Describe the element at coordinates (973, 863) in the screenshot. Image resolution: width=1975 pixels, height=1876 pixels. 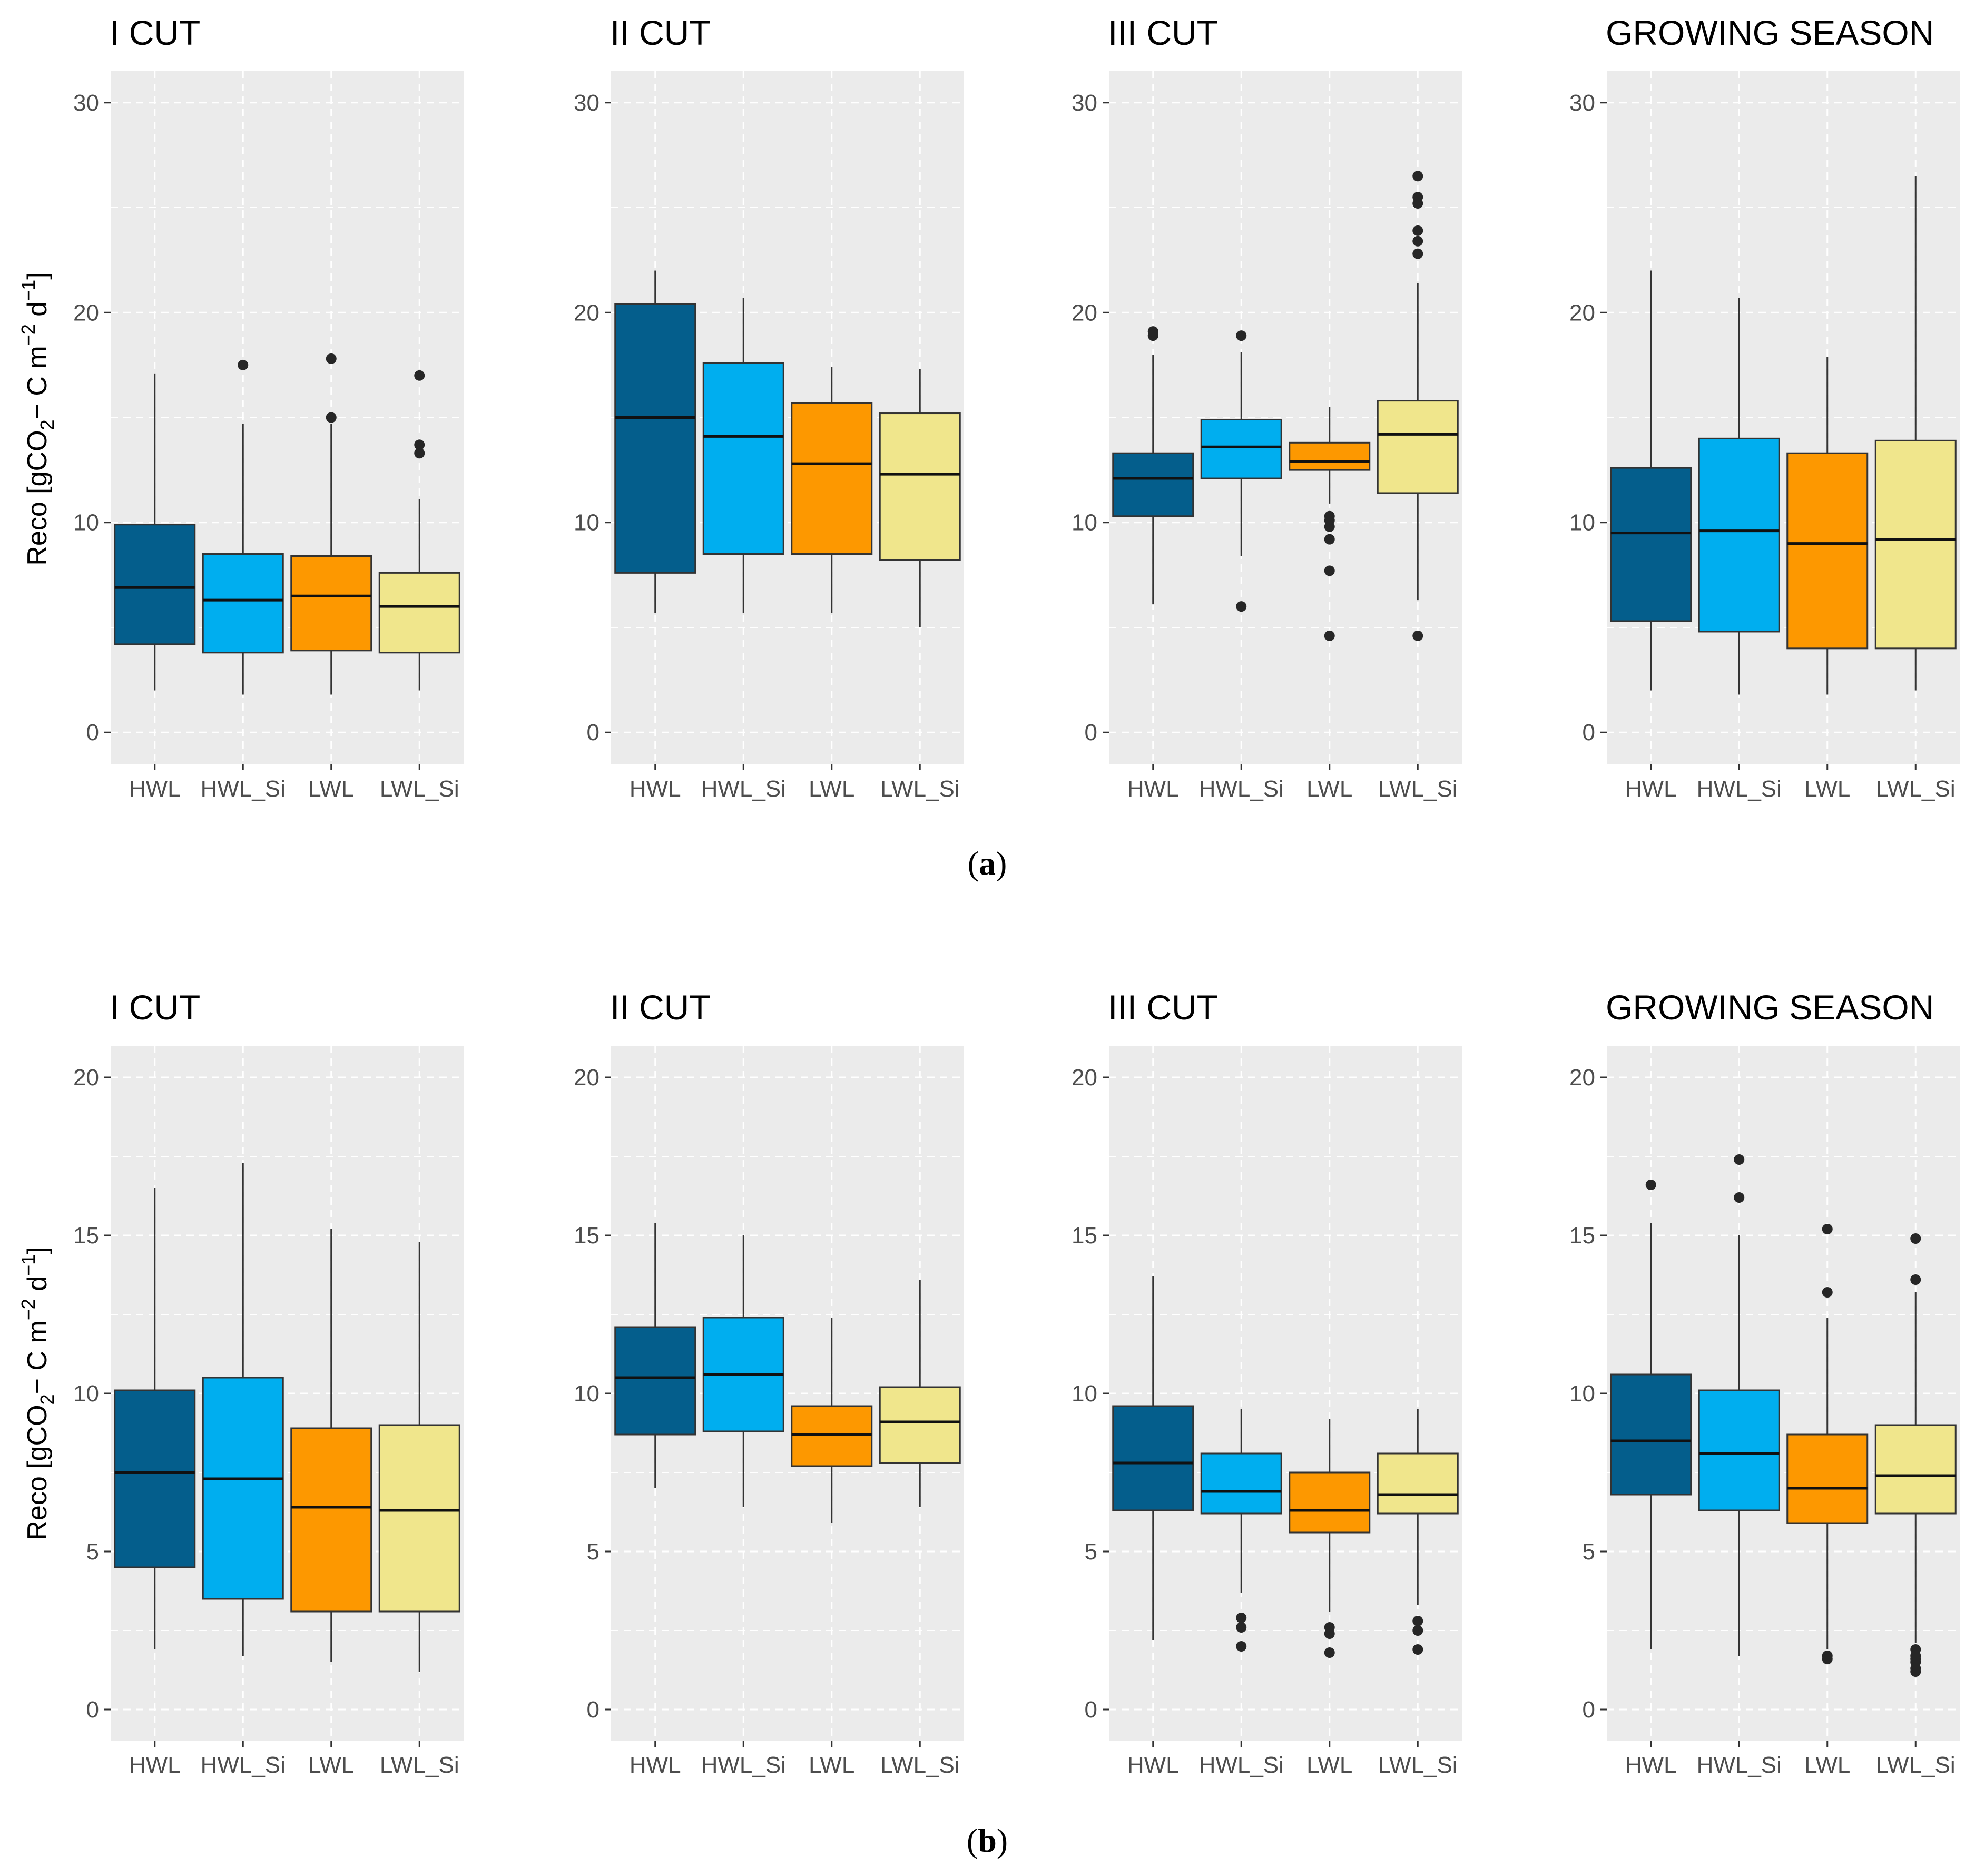
I see `subfigure-label-open: (` at that location.